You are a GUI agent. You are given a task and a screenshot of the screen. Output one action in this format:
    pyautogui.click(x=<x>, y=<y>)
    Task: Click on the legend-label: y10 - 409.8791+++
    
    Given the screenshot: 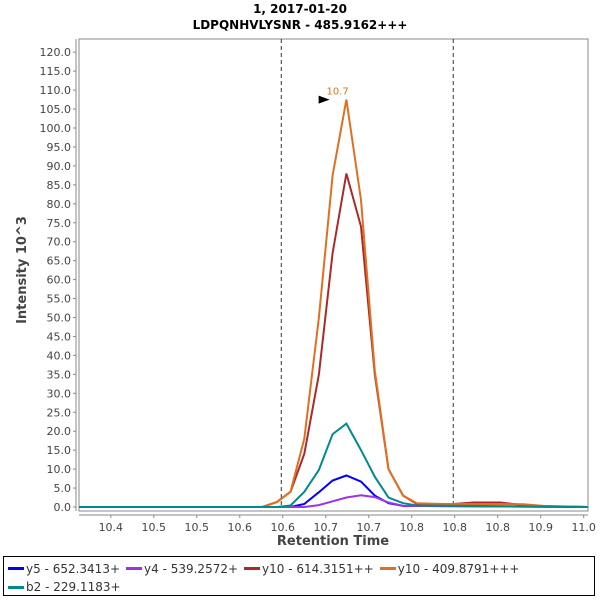 What is the action you would take?
    pyautogui.click(x=458, y=568)
    